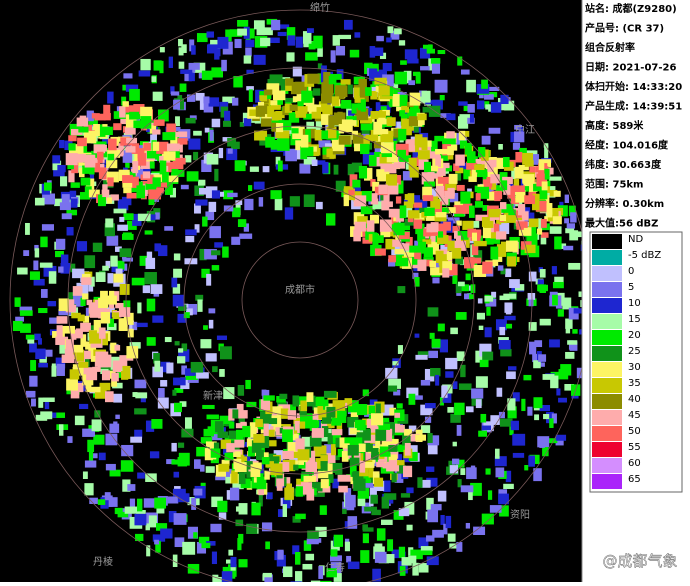 Image resolution: width=690 pixels, height=586 pixels. I want to click on info-line: 范围: 75km, so click(614, 184).